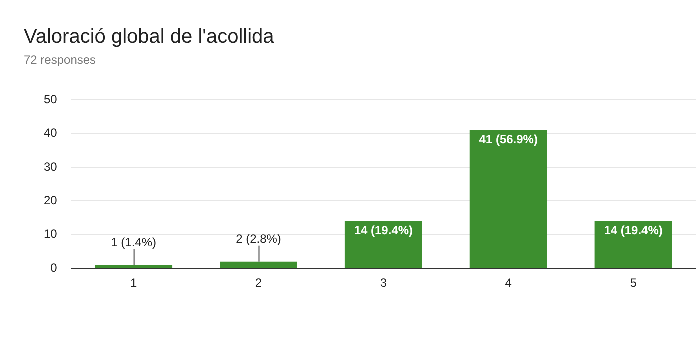 This screenshot has height=337, width=696. I want to click on y-tick-label: 50, so click(51, 99).